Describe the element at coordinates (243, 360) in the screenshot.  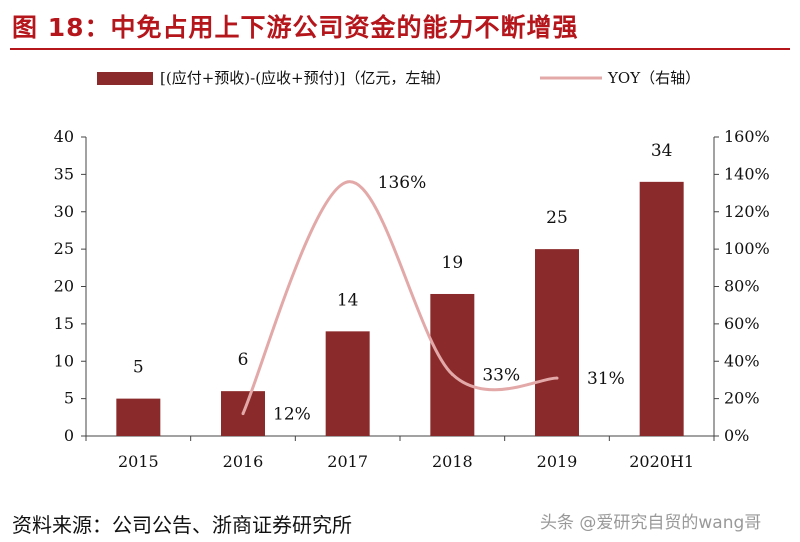
I see `bar-value-label: 6` at that location.